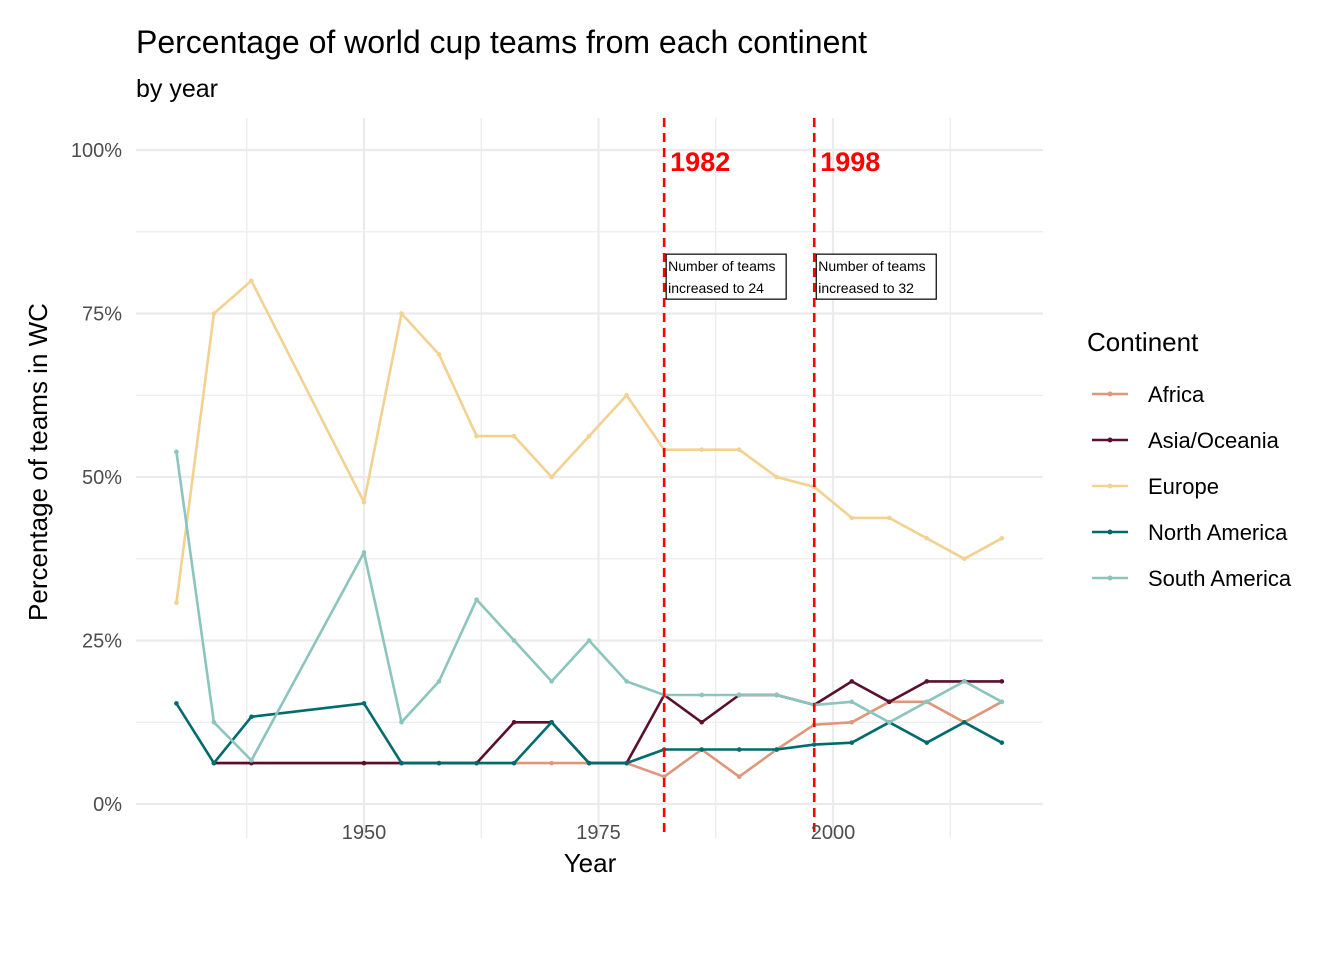 The image size is (1344, 960). Describe the element at coordinates (1143, 342) in the screenshot. I see `legend-title: Continent` at that location.